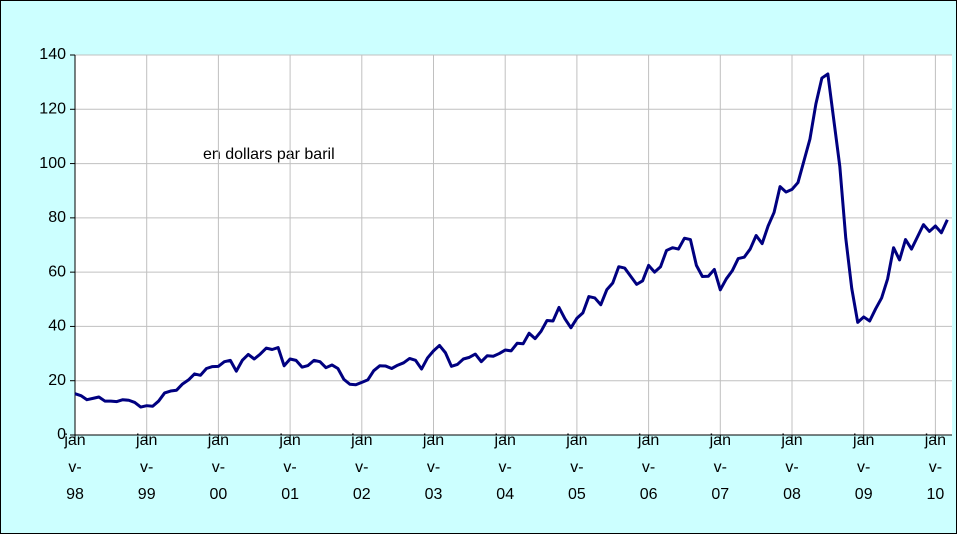 The image size is (957, 534). What do you see at coordinates (146, 467) in the screenshot?
I see `x-tick-label: jan v-99` at bounding box center [146, 467].